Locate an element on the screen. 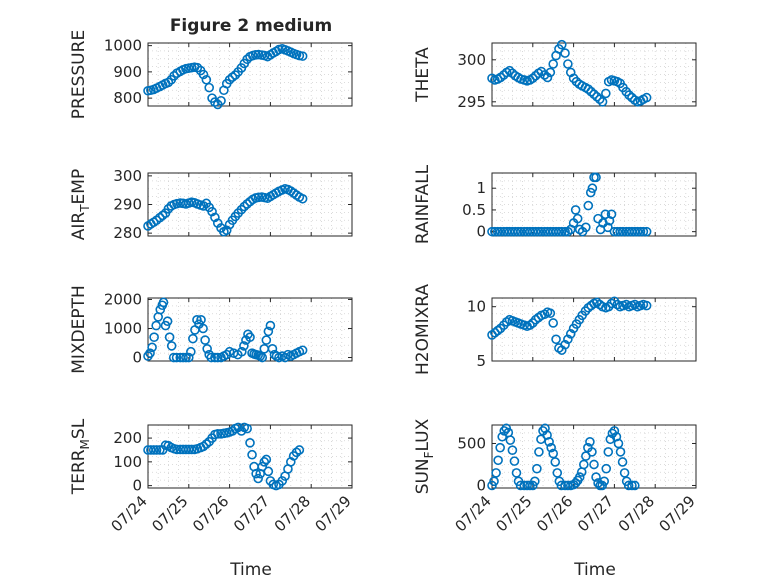 This screenshot has width=778, height=583. y-axis-label-rest: LUX is located at coordinates (423, 434).